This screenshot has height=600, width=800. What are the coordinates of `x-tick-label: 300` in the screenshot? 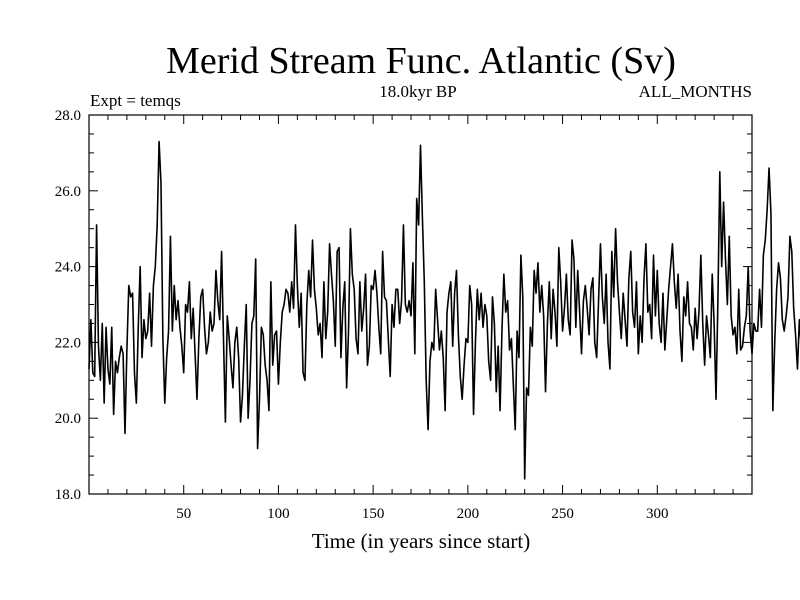 It's located at (657, 514).